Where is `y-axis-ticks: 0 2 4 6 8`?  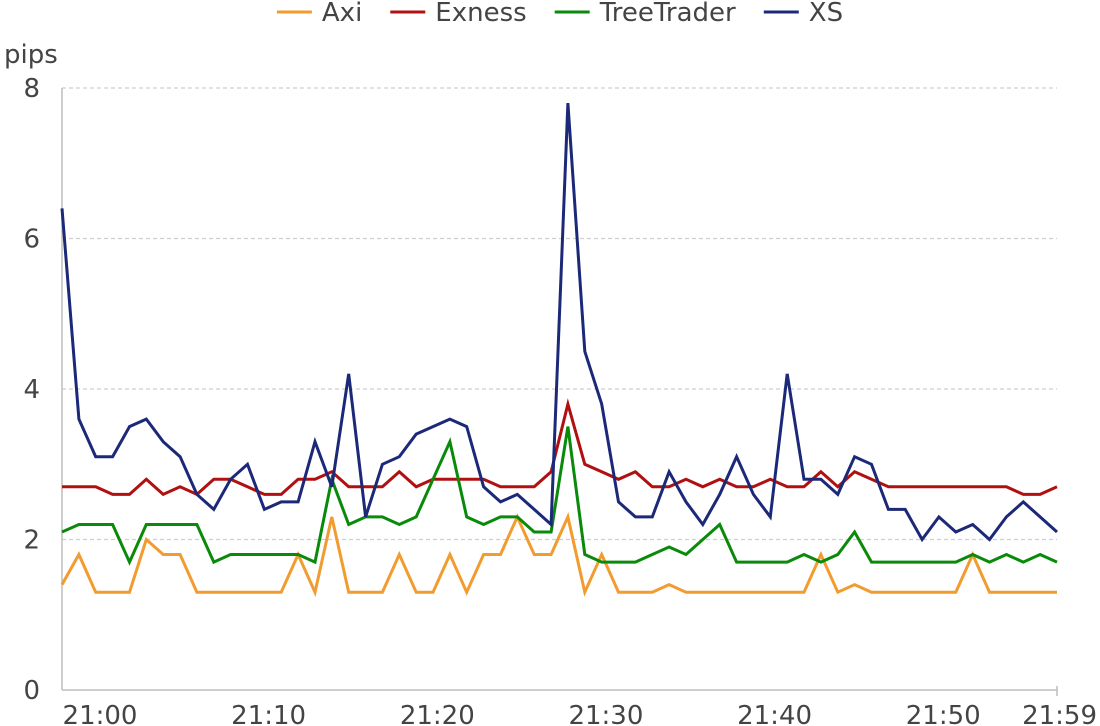
y-axis-ticks: 0 2 4 6 8 is located at coordinates (31, 390).